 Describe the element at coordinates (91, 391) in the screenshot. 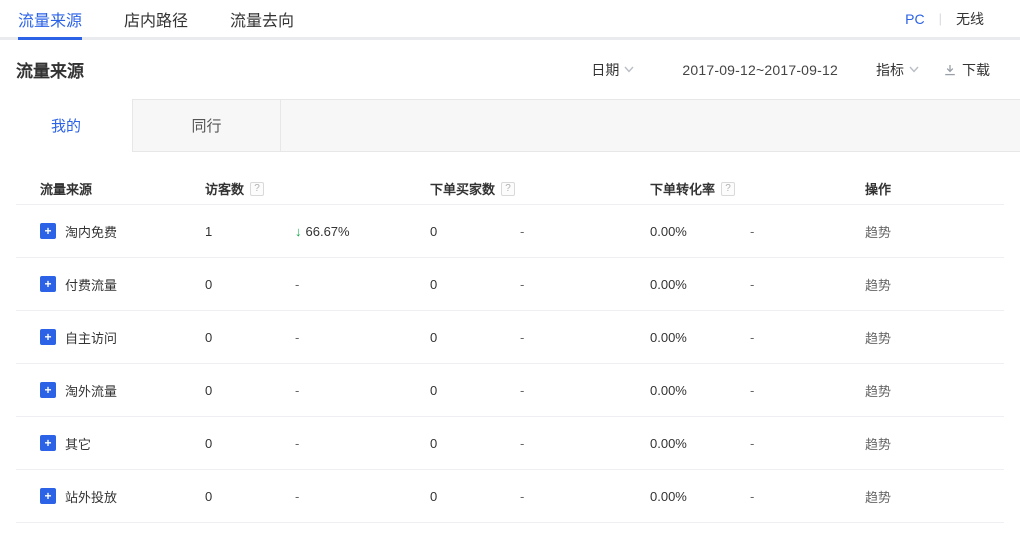

I see `source-label: 淘外流量` at that location.